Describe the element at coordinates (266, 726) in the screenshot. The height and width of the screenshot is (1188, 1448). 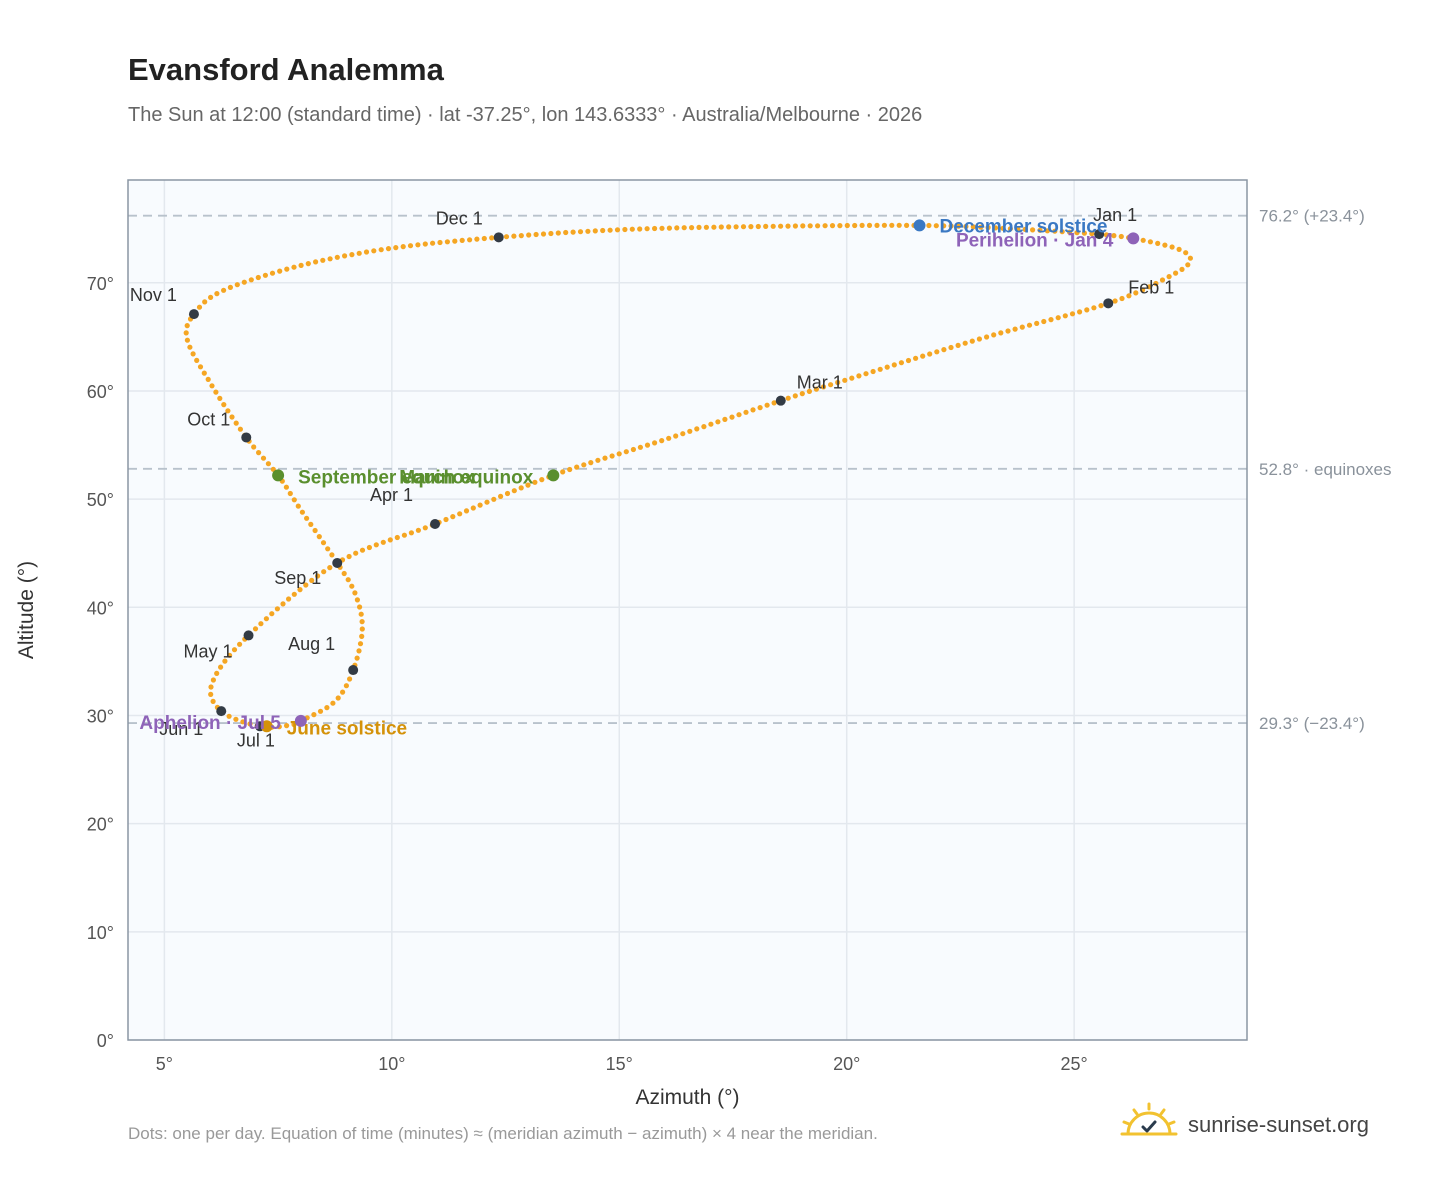
I see `event-marker` at that location.